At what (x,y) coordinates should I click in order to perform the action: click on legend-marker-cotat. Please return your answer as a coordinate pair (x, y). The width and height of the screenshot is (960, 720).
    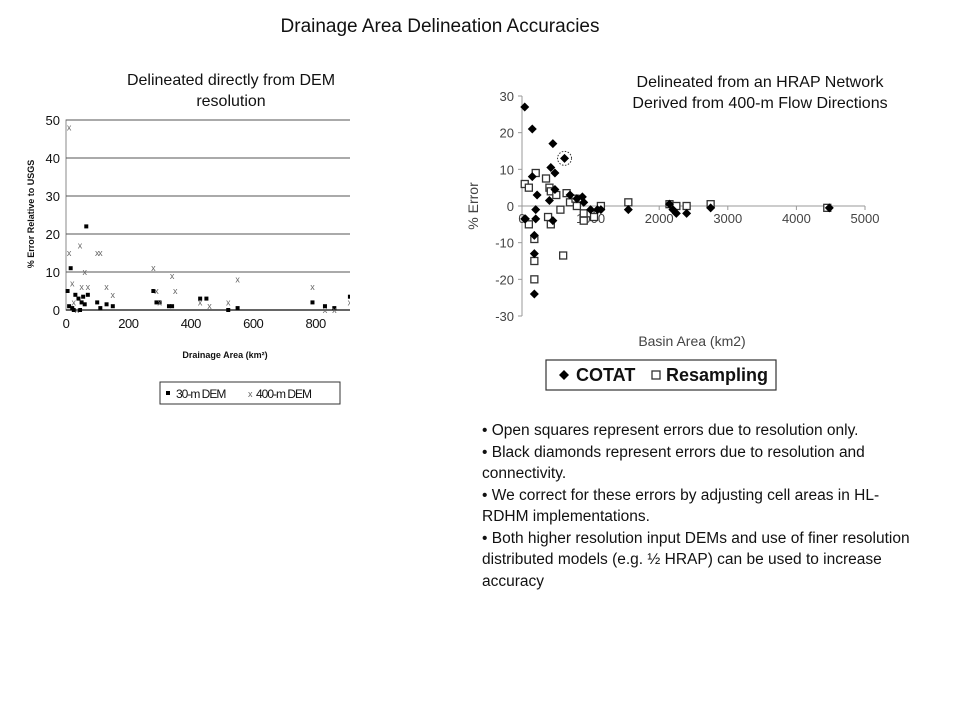
    Looking at the image, I should click on (564, 375).